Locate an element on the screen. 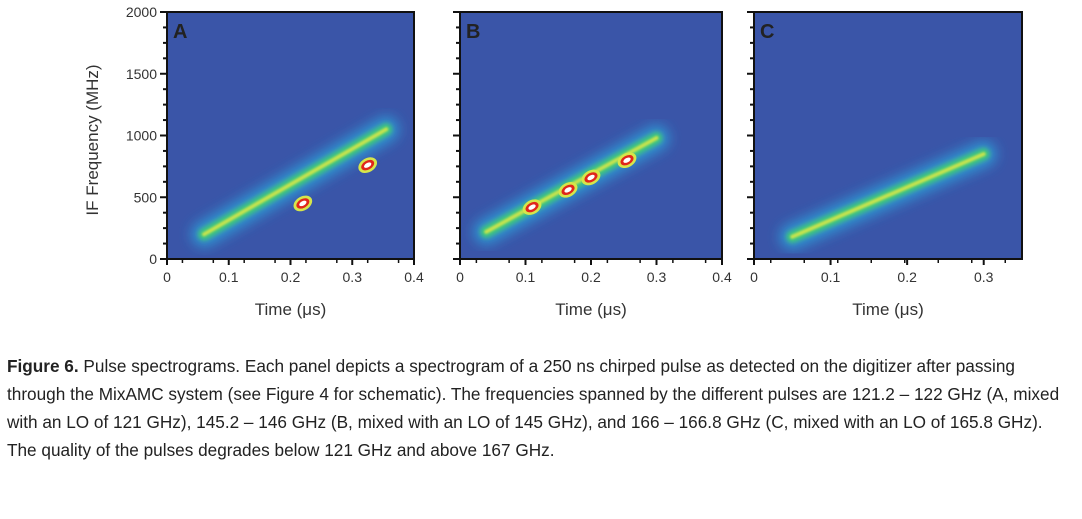 Image resolution: width=1082 pixels, height=519 pixels. y-tick-label: 1000 is located at coordinates (141, 136).